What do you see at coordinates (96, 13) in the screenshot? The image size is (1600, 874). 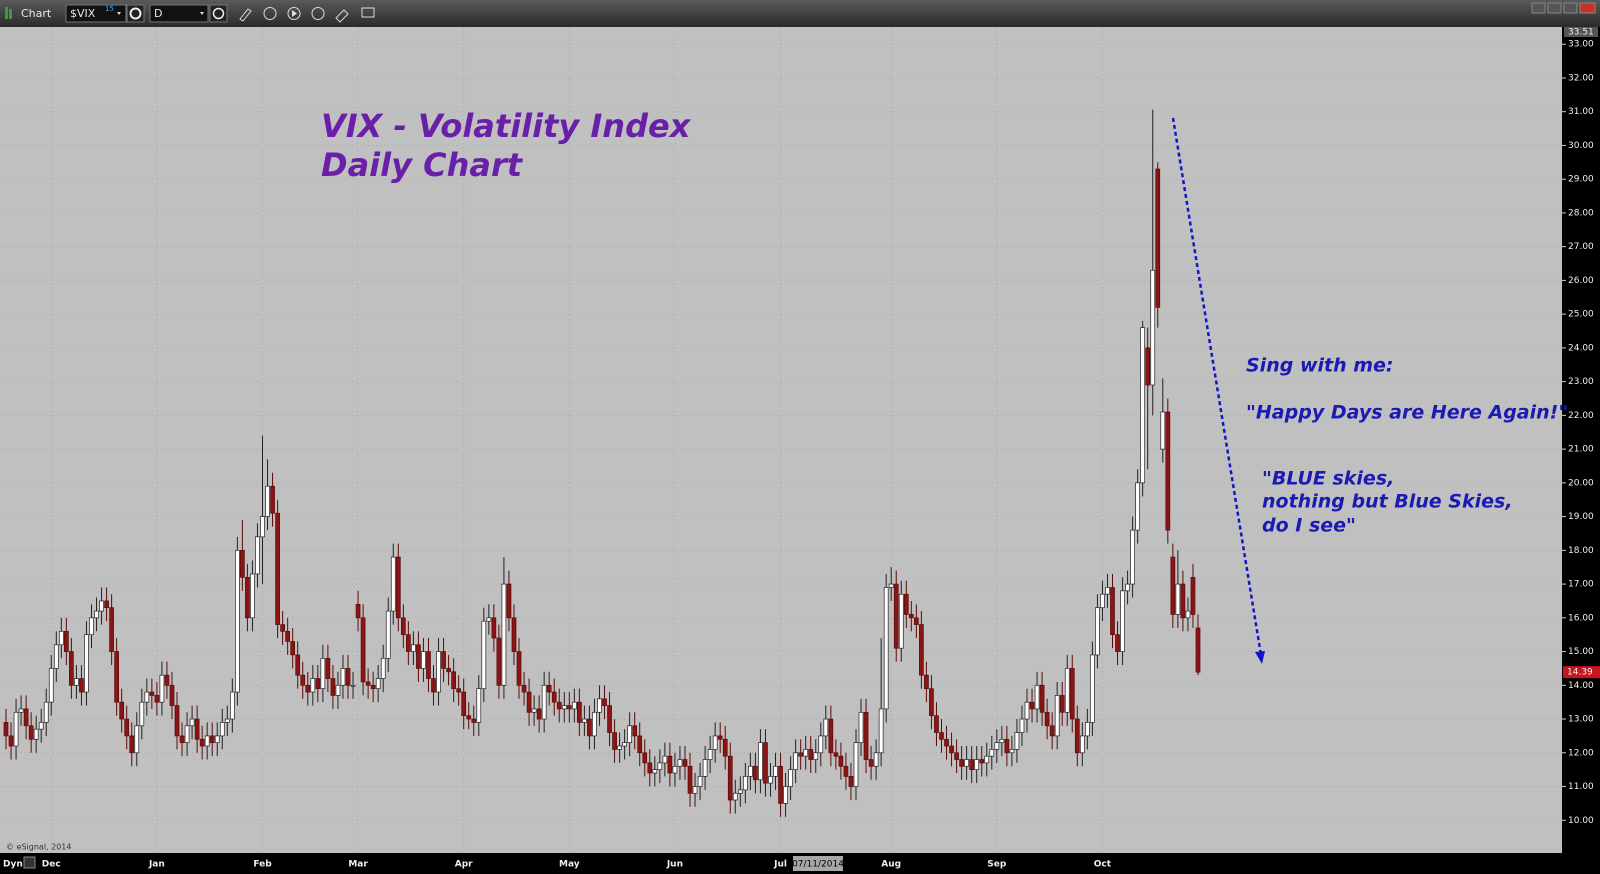 I see `symbol-input` at bounding box center [96, 13].